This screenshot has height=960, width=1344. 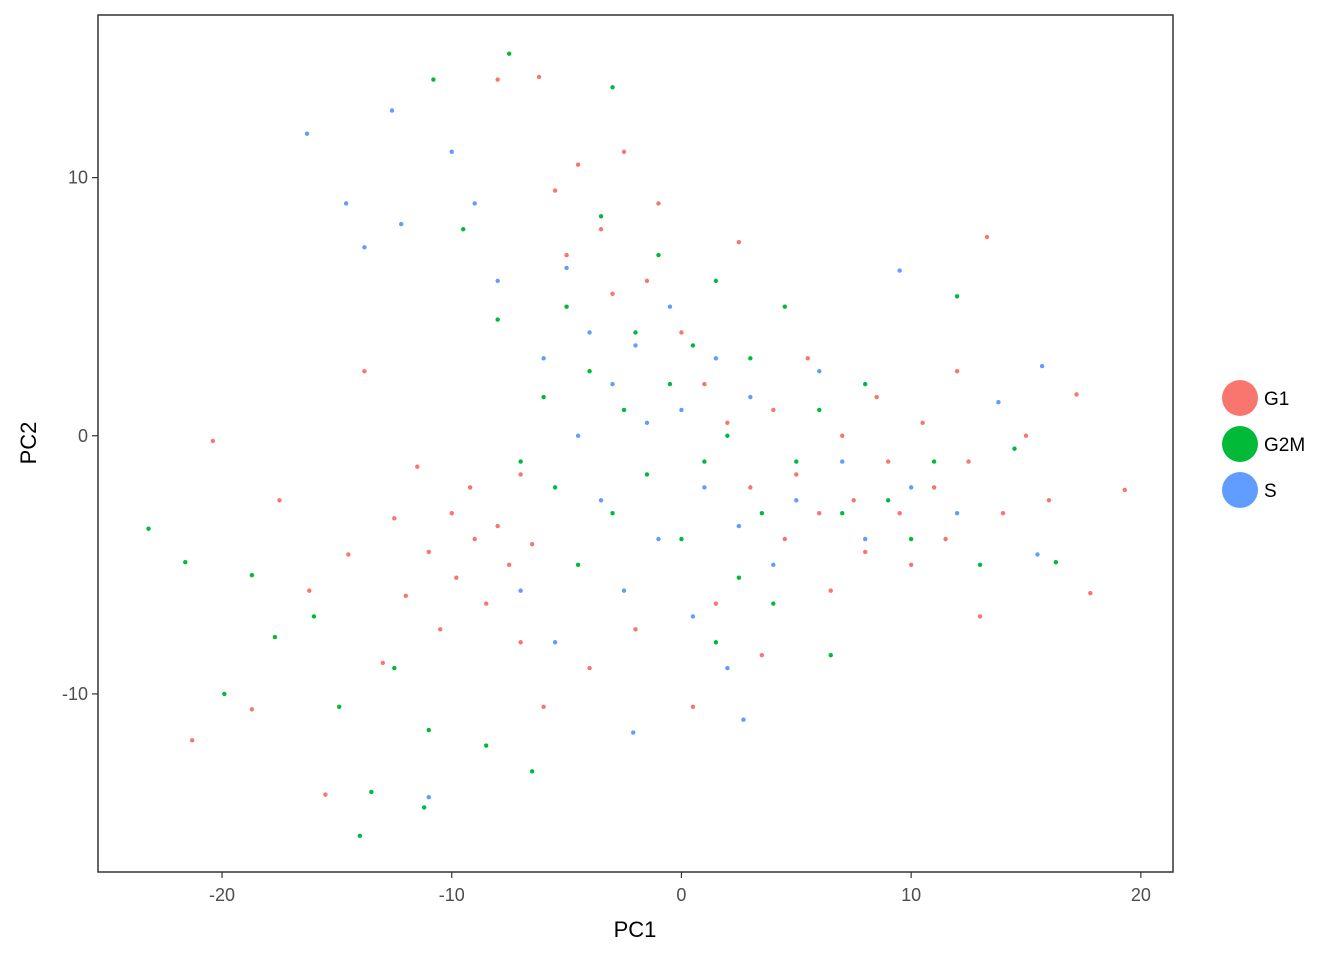 I want to click on x-tick-label: 20, so click(x=1141, y=895).